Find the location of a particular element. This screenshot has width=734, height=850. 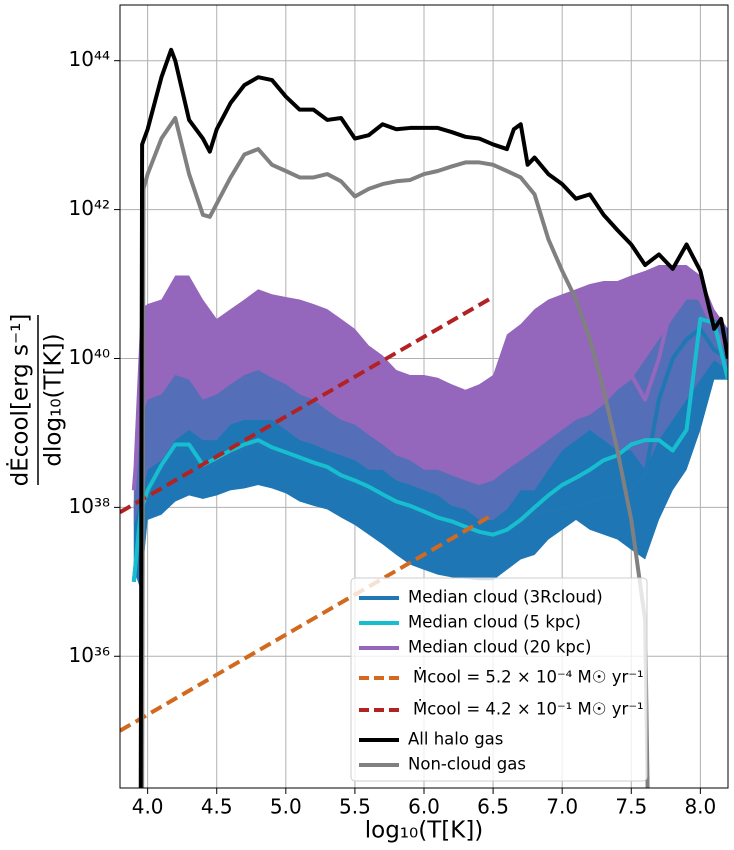

x-tick-label: 7.5 is located at coordinates (631, 807).